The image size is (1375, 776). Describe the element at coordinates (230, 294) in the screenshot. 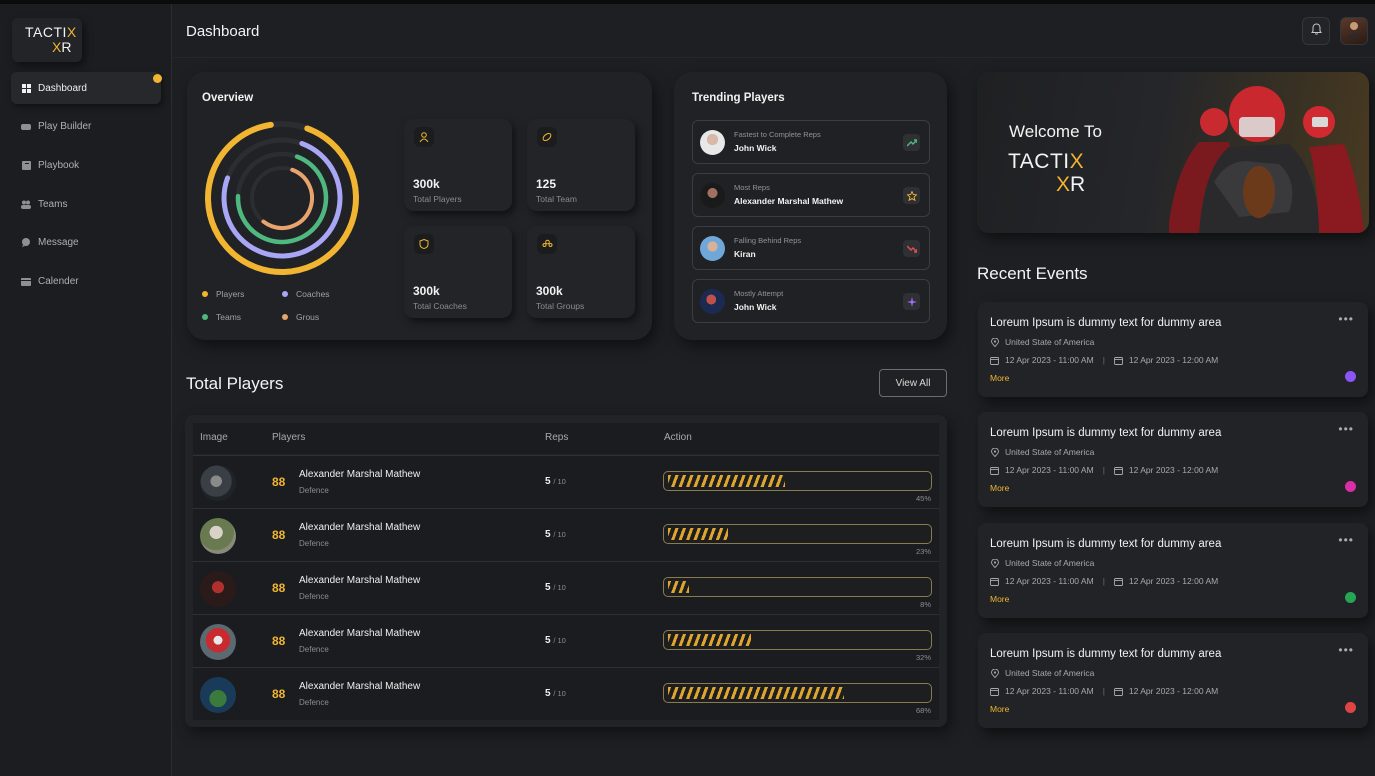

I see `legend-label: Players` at that location.